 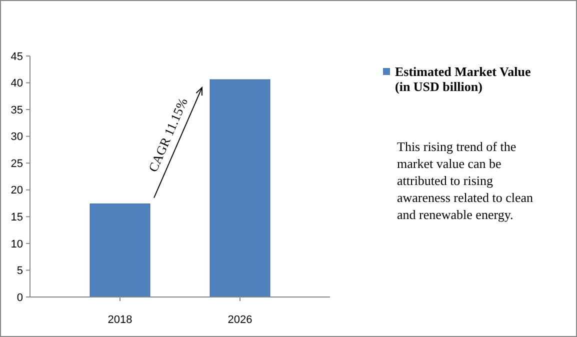 I want to click on legend-label: Estimated Market Value (in USD billion), so click(x=463, y=79).